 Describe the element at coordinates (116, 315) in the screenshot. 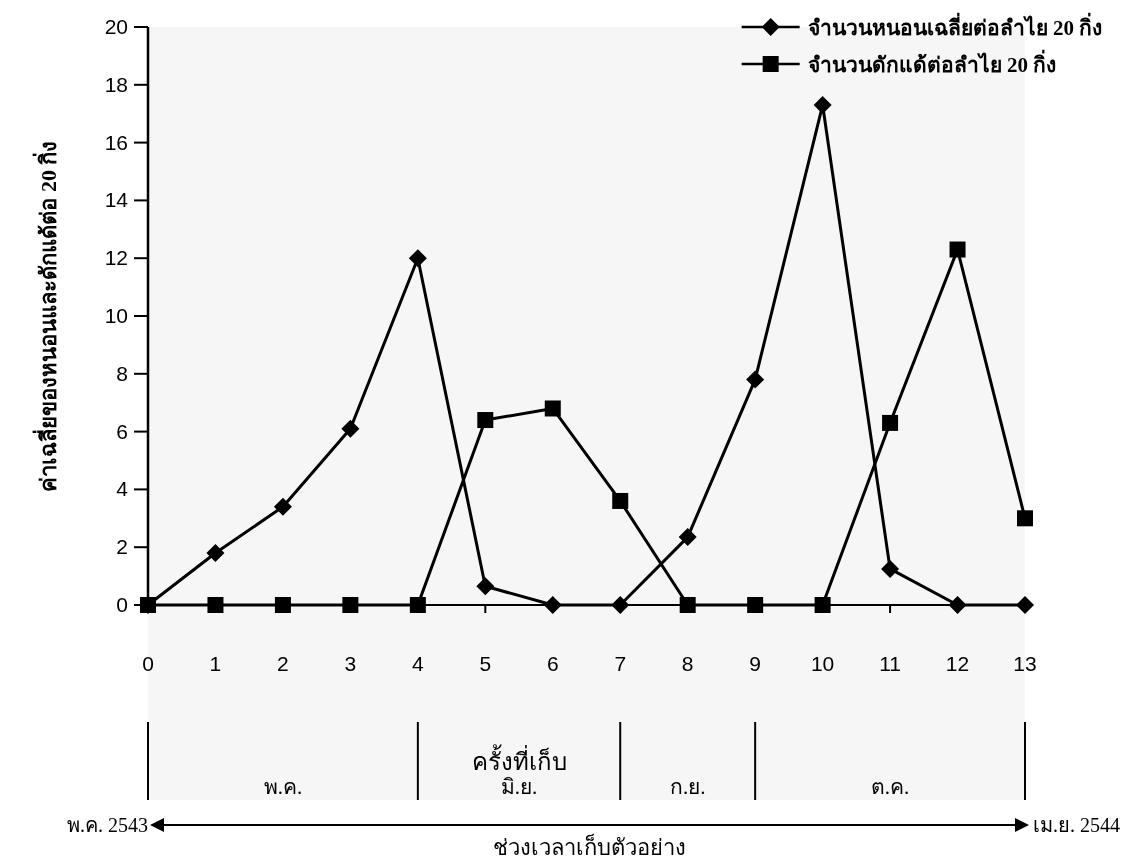

I see `y-tick-label: 10` at that location.